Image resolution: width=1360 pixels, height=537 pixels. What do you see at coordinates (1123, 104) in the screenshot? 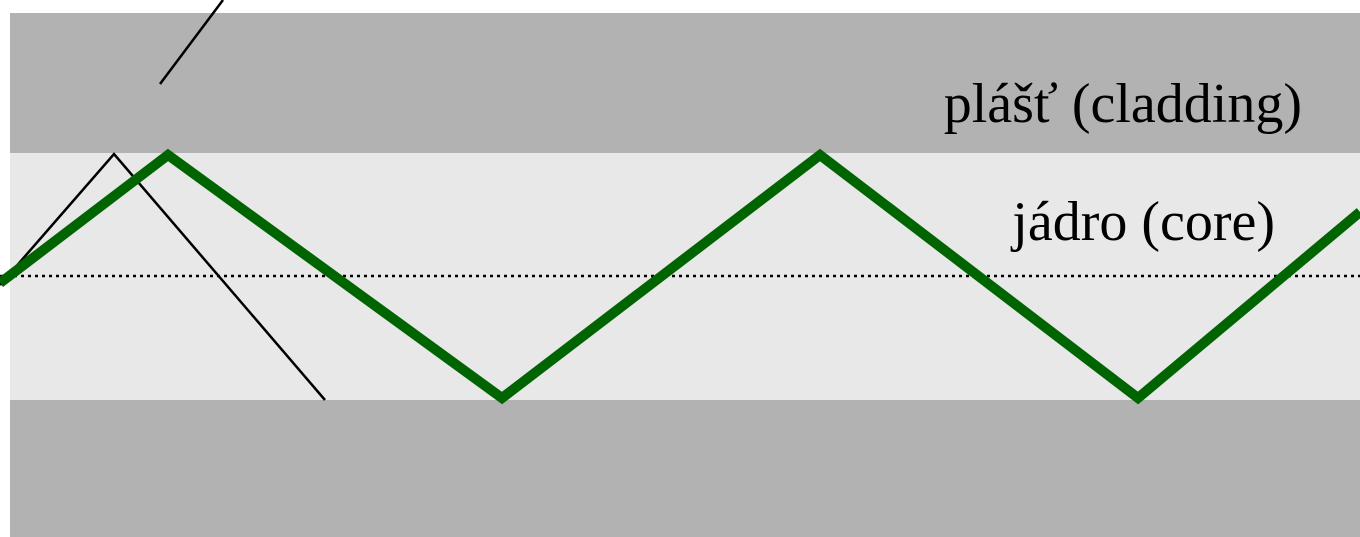
I see `cladding-label: plášť (cladding)` at bounding box center [1123, 104].